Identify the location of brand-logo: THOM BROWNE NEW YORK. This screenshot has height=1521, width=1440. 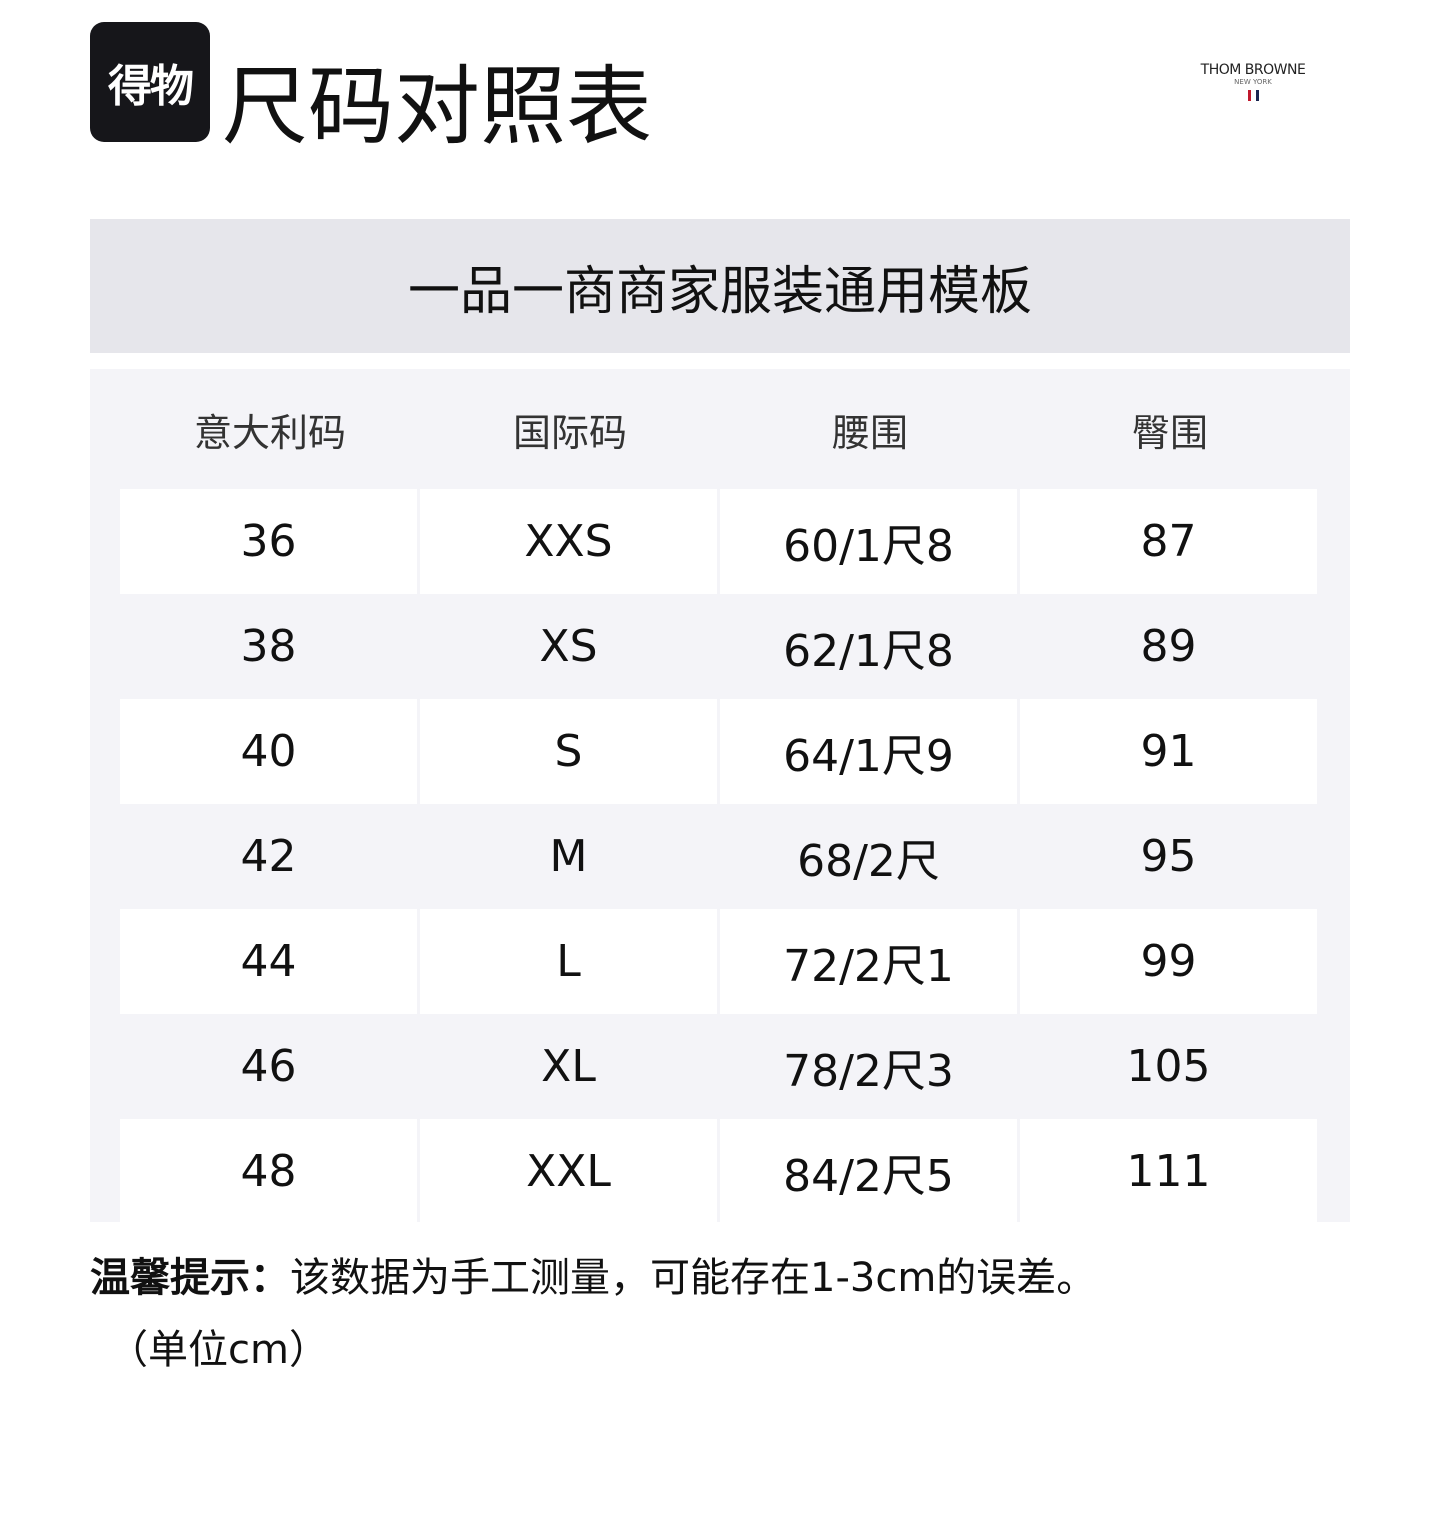
(1253, 81).